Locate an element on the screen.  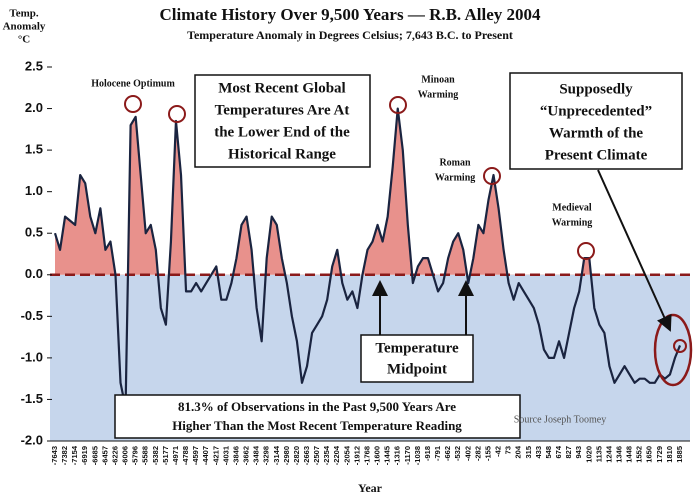
x-tick-label: -42 is located at coordinates (498, 451).